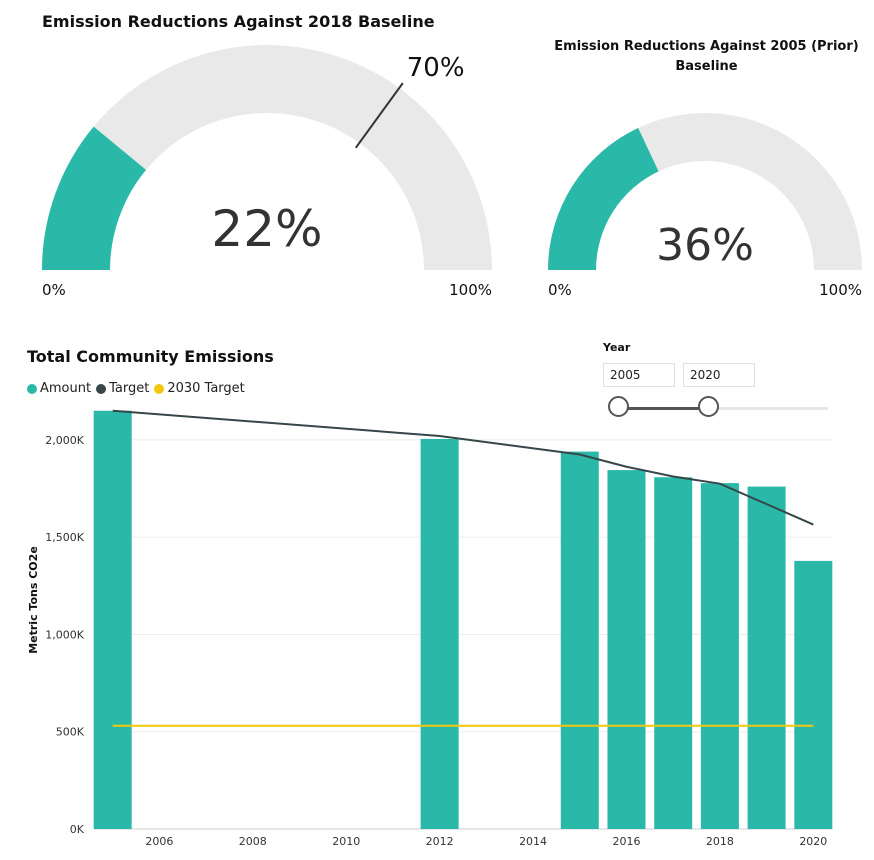 This screenshot has width=874, height=860. I want to click on legend-dot-2030-target, so click(159, 388).